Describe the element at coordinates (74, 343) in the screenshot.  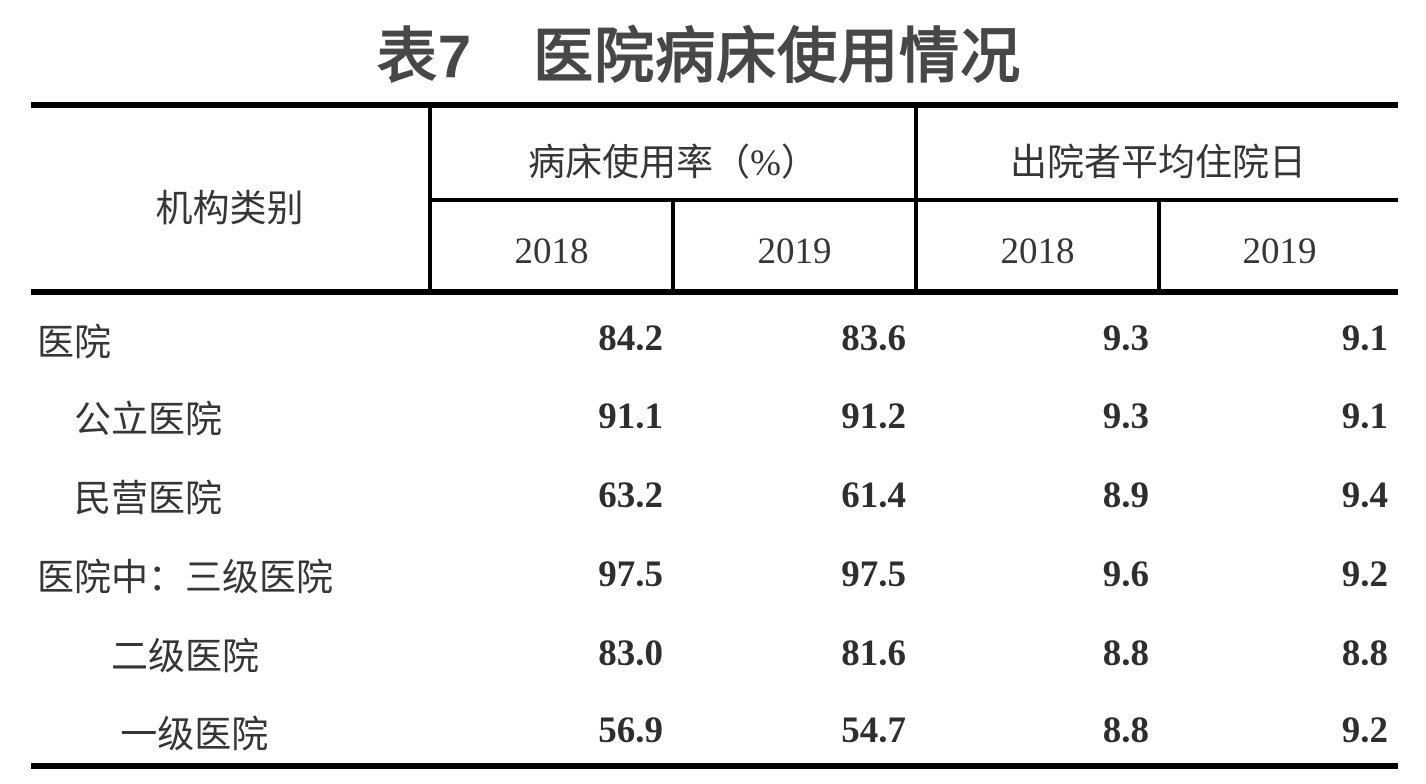
I see `row-label-cell: 医院` at that location.